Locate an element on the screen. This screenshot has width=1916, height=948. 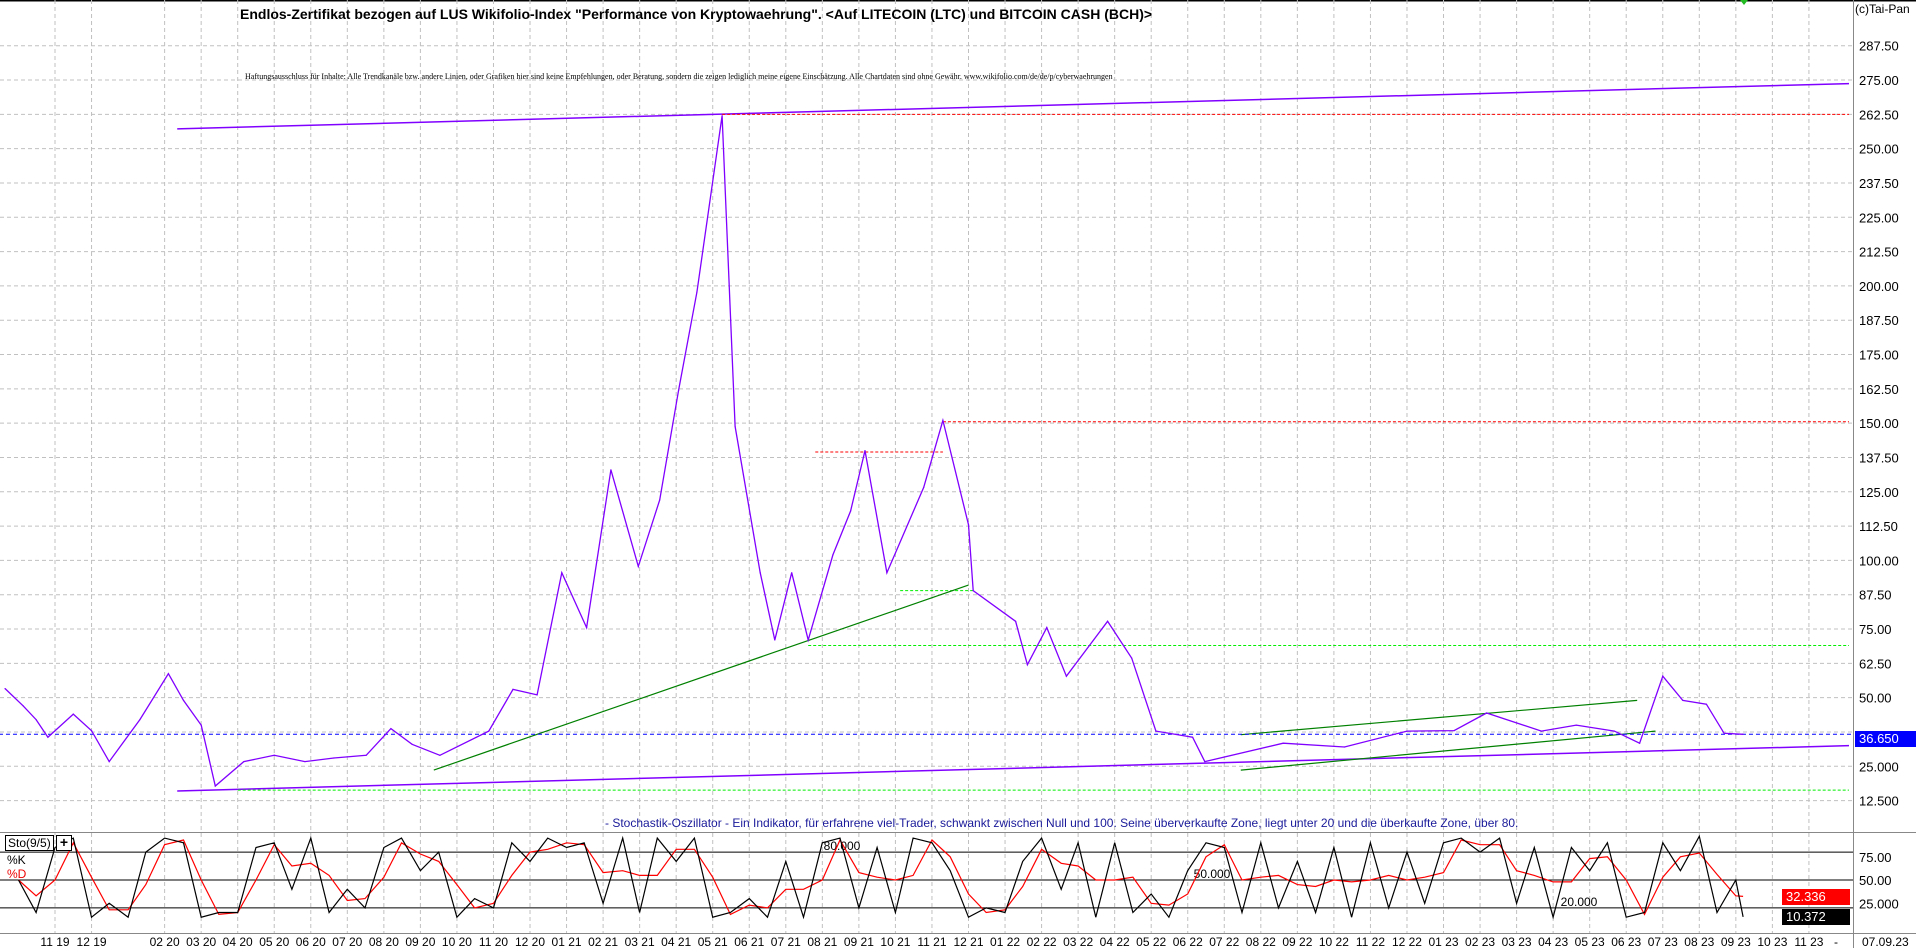
y-tick-label: 87.50 is located at coordinates (1875, 595).